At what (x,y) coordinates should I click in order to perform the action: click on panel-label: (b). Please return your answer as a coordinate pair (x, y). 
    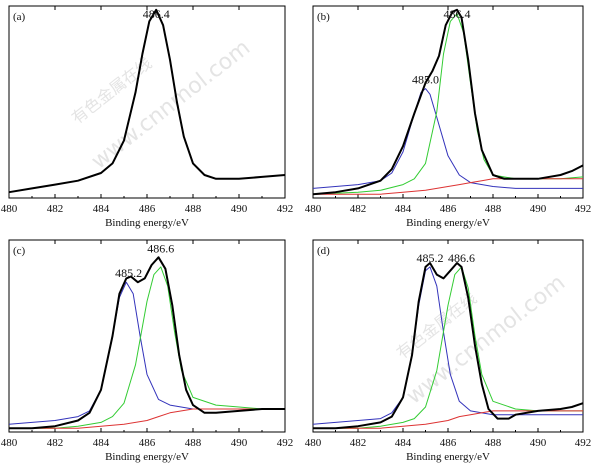
    Looking at the image, I should click on (323, 17).